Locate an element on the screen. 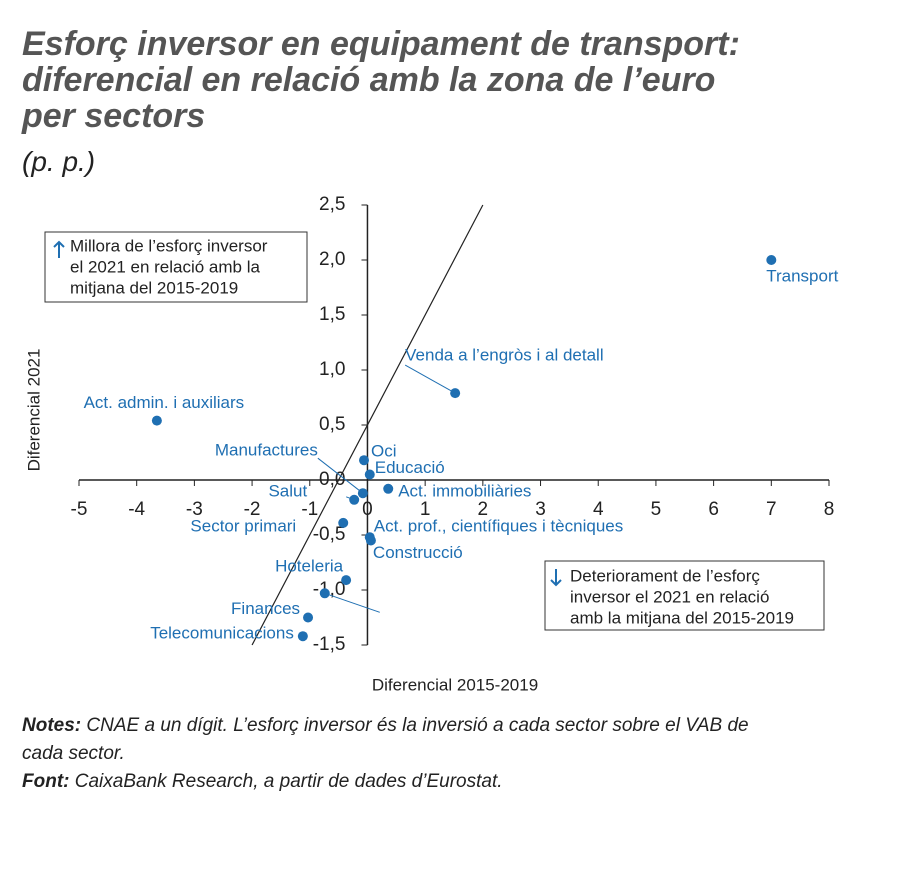 The height and width of the screenshot is (876, 900). point-label: Act. prof., científiques i tècniques is located at coordinates (498, 526).